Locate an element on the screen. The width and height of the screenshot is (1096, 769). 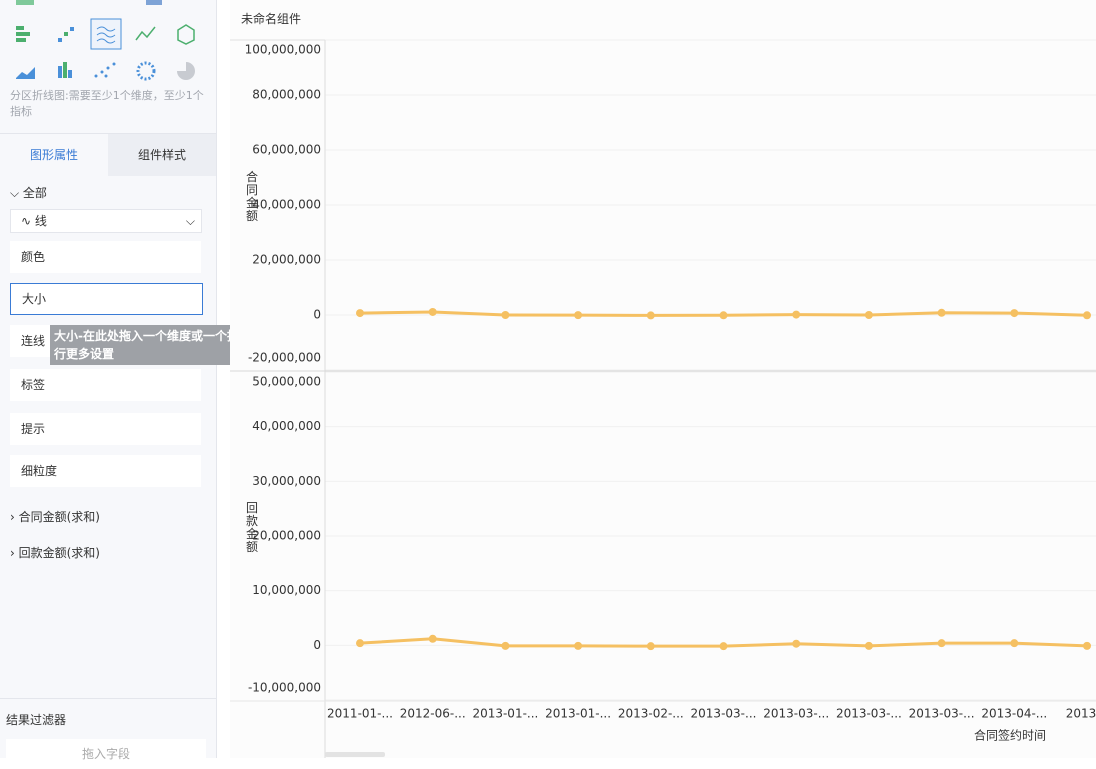
chart-hint: 分区折线图:需要至少1个维度，至少1个指标 is located at coordinates (107, 103).